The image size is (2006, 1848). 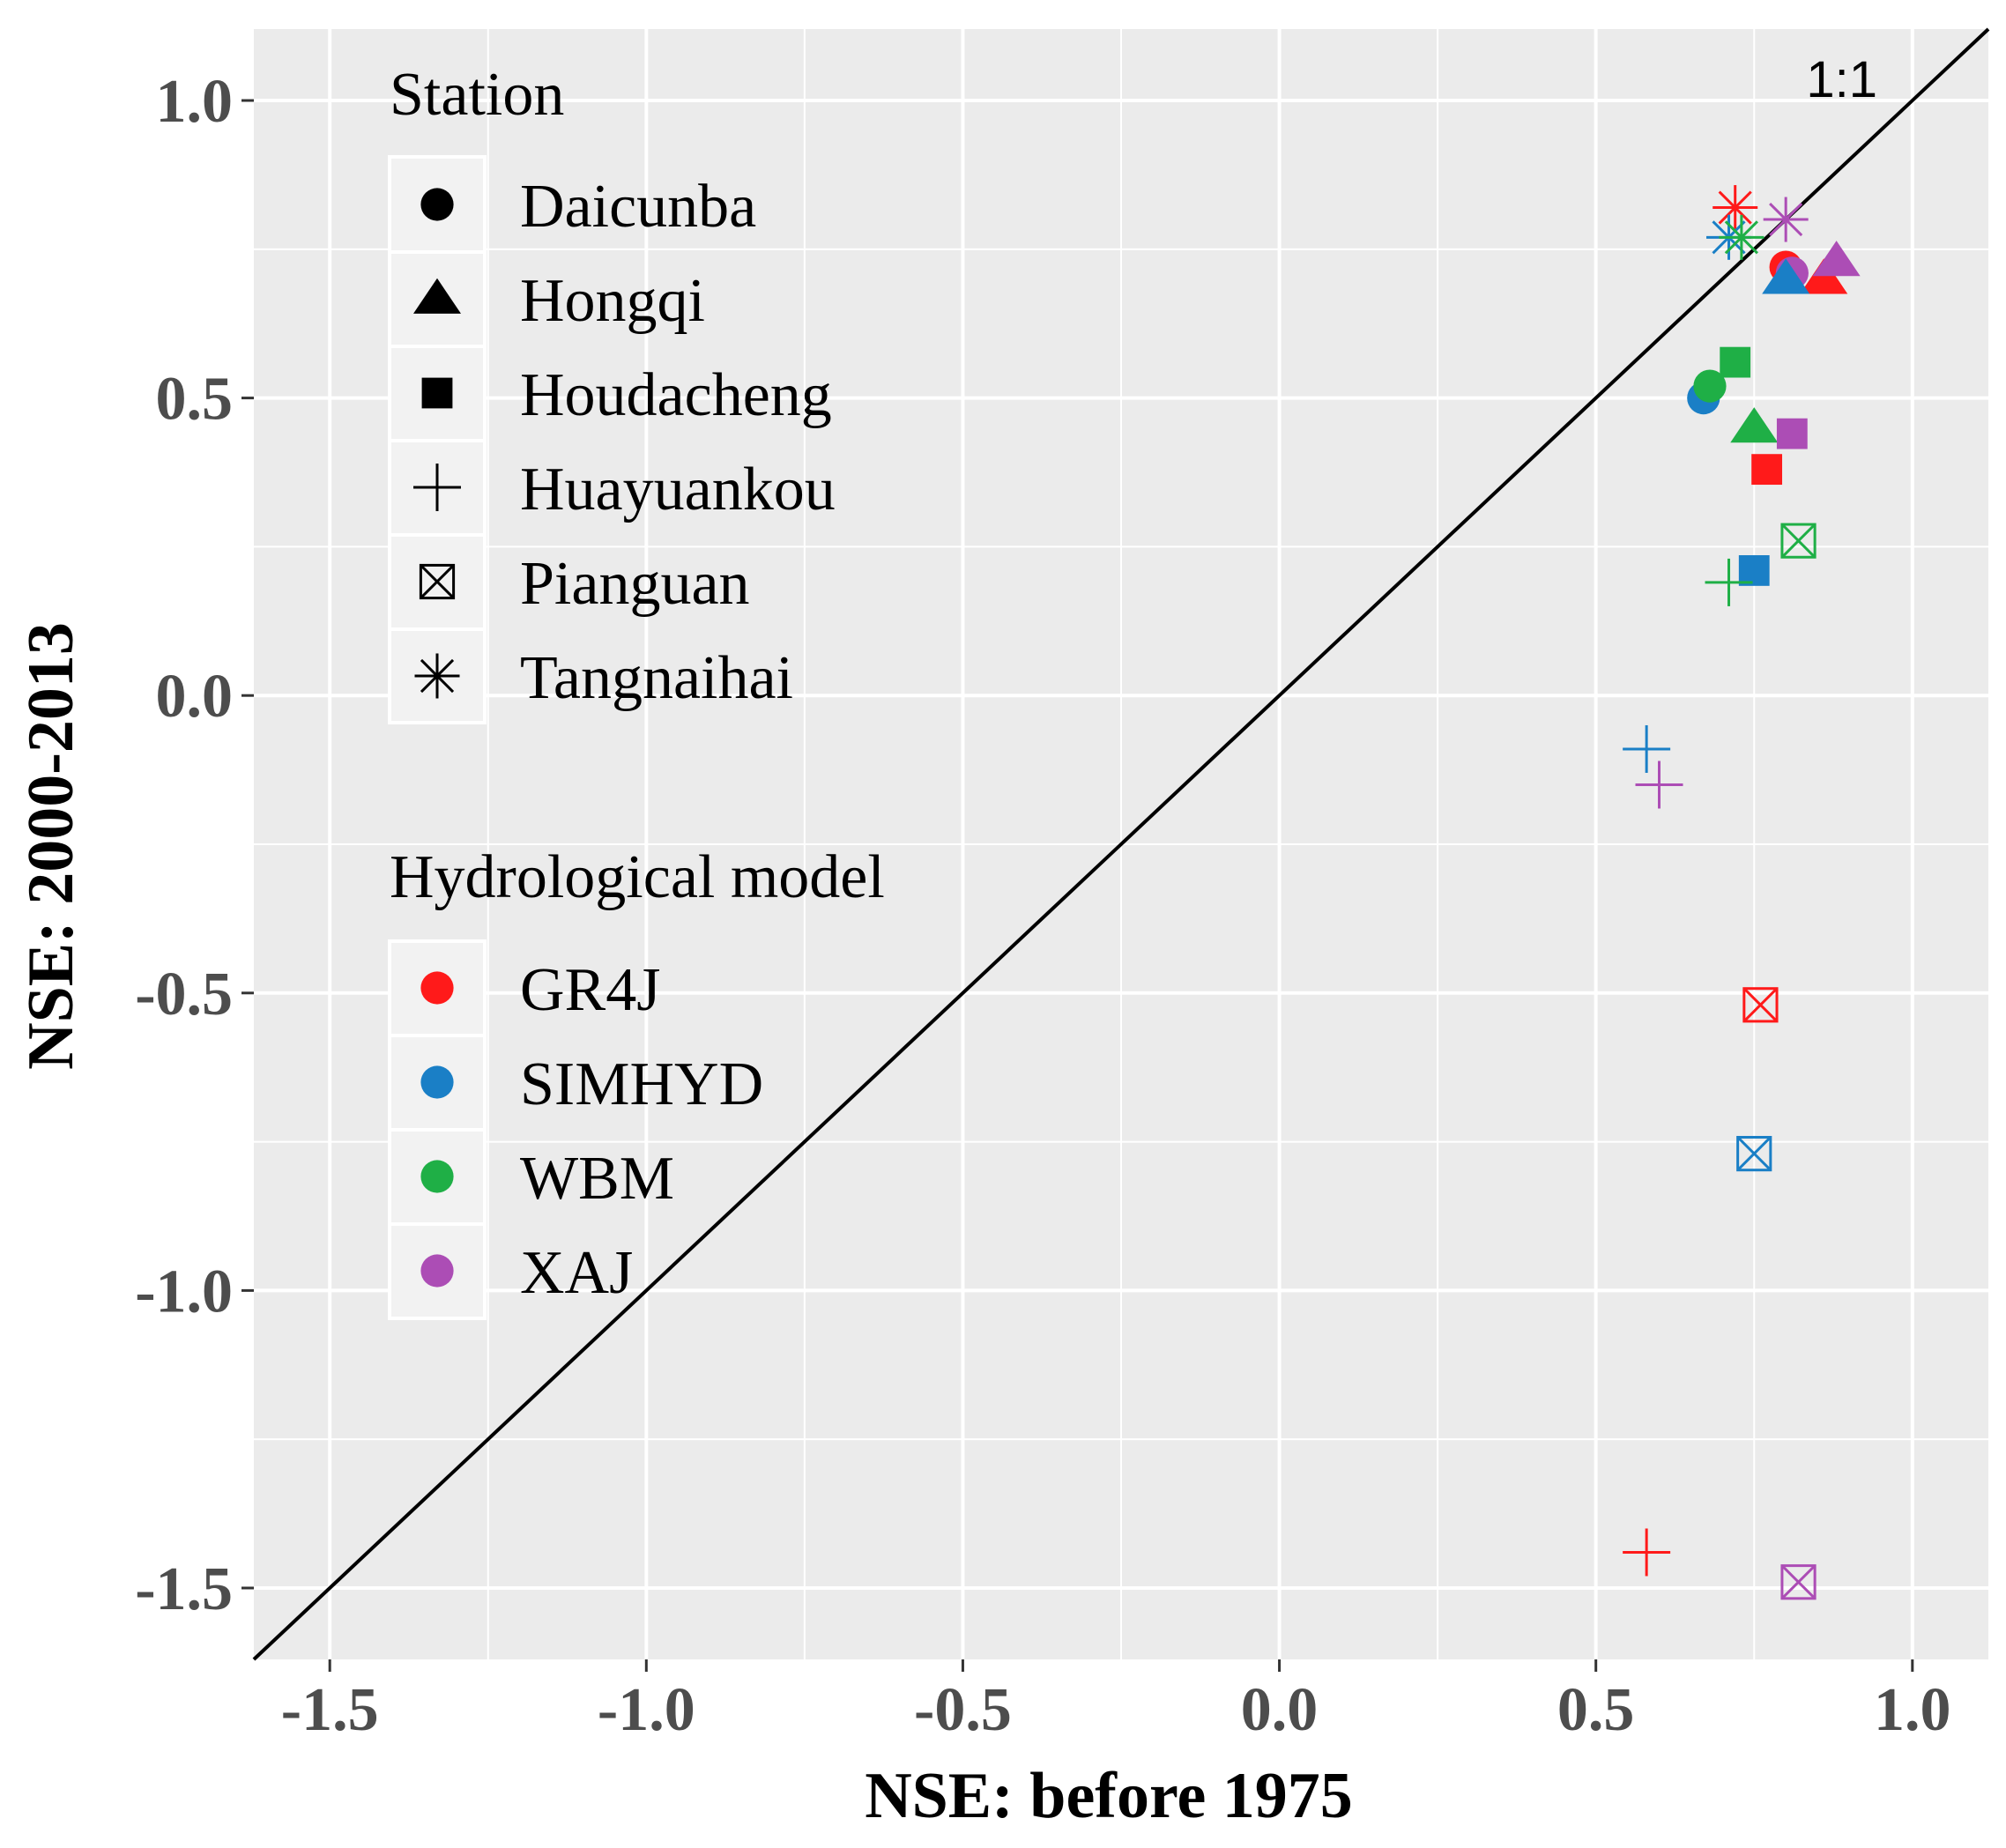 I want to click on point-gr4j-hongqi, so click(x=1824, y=276).